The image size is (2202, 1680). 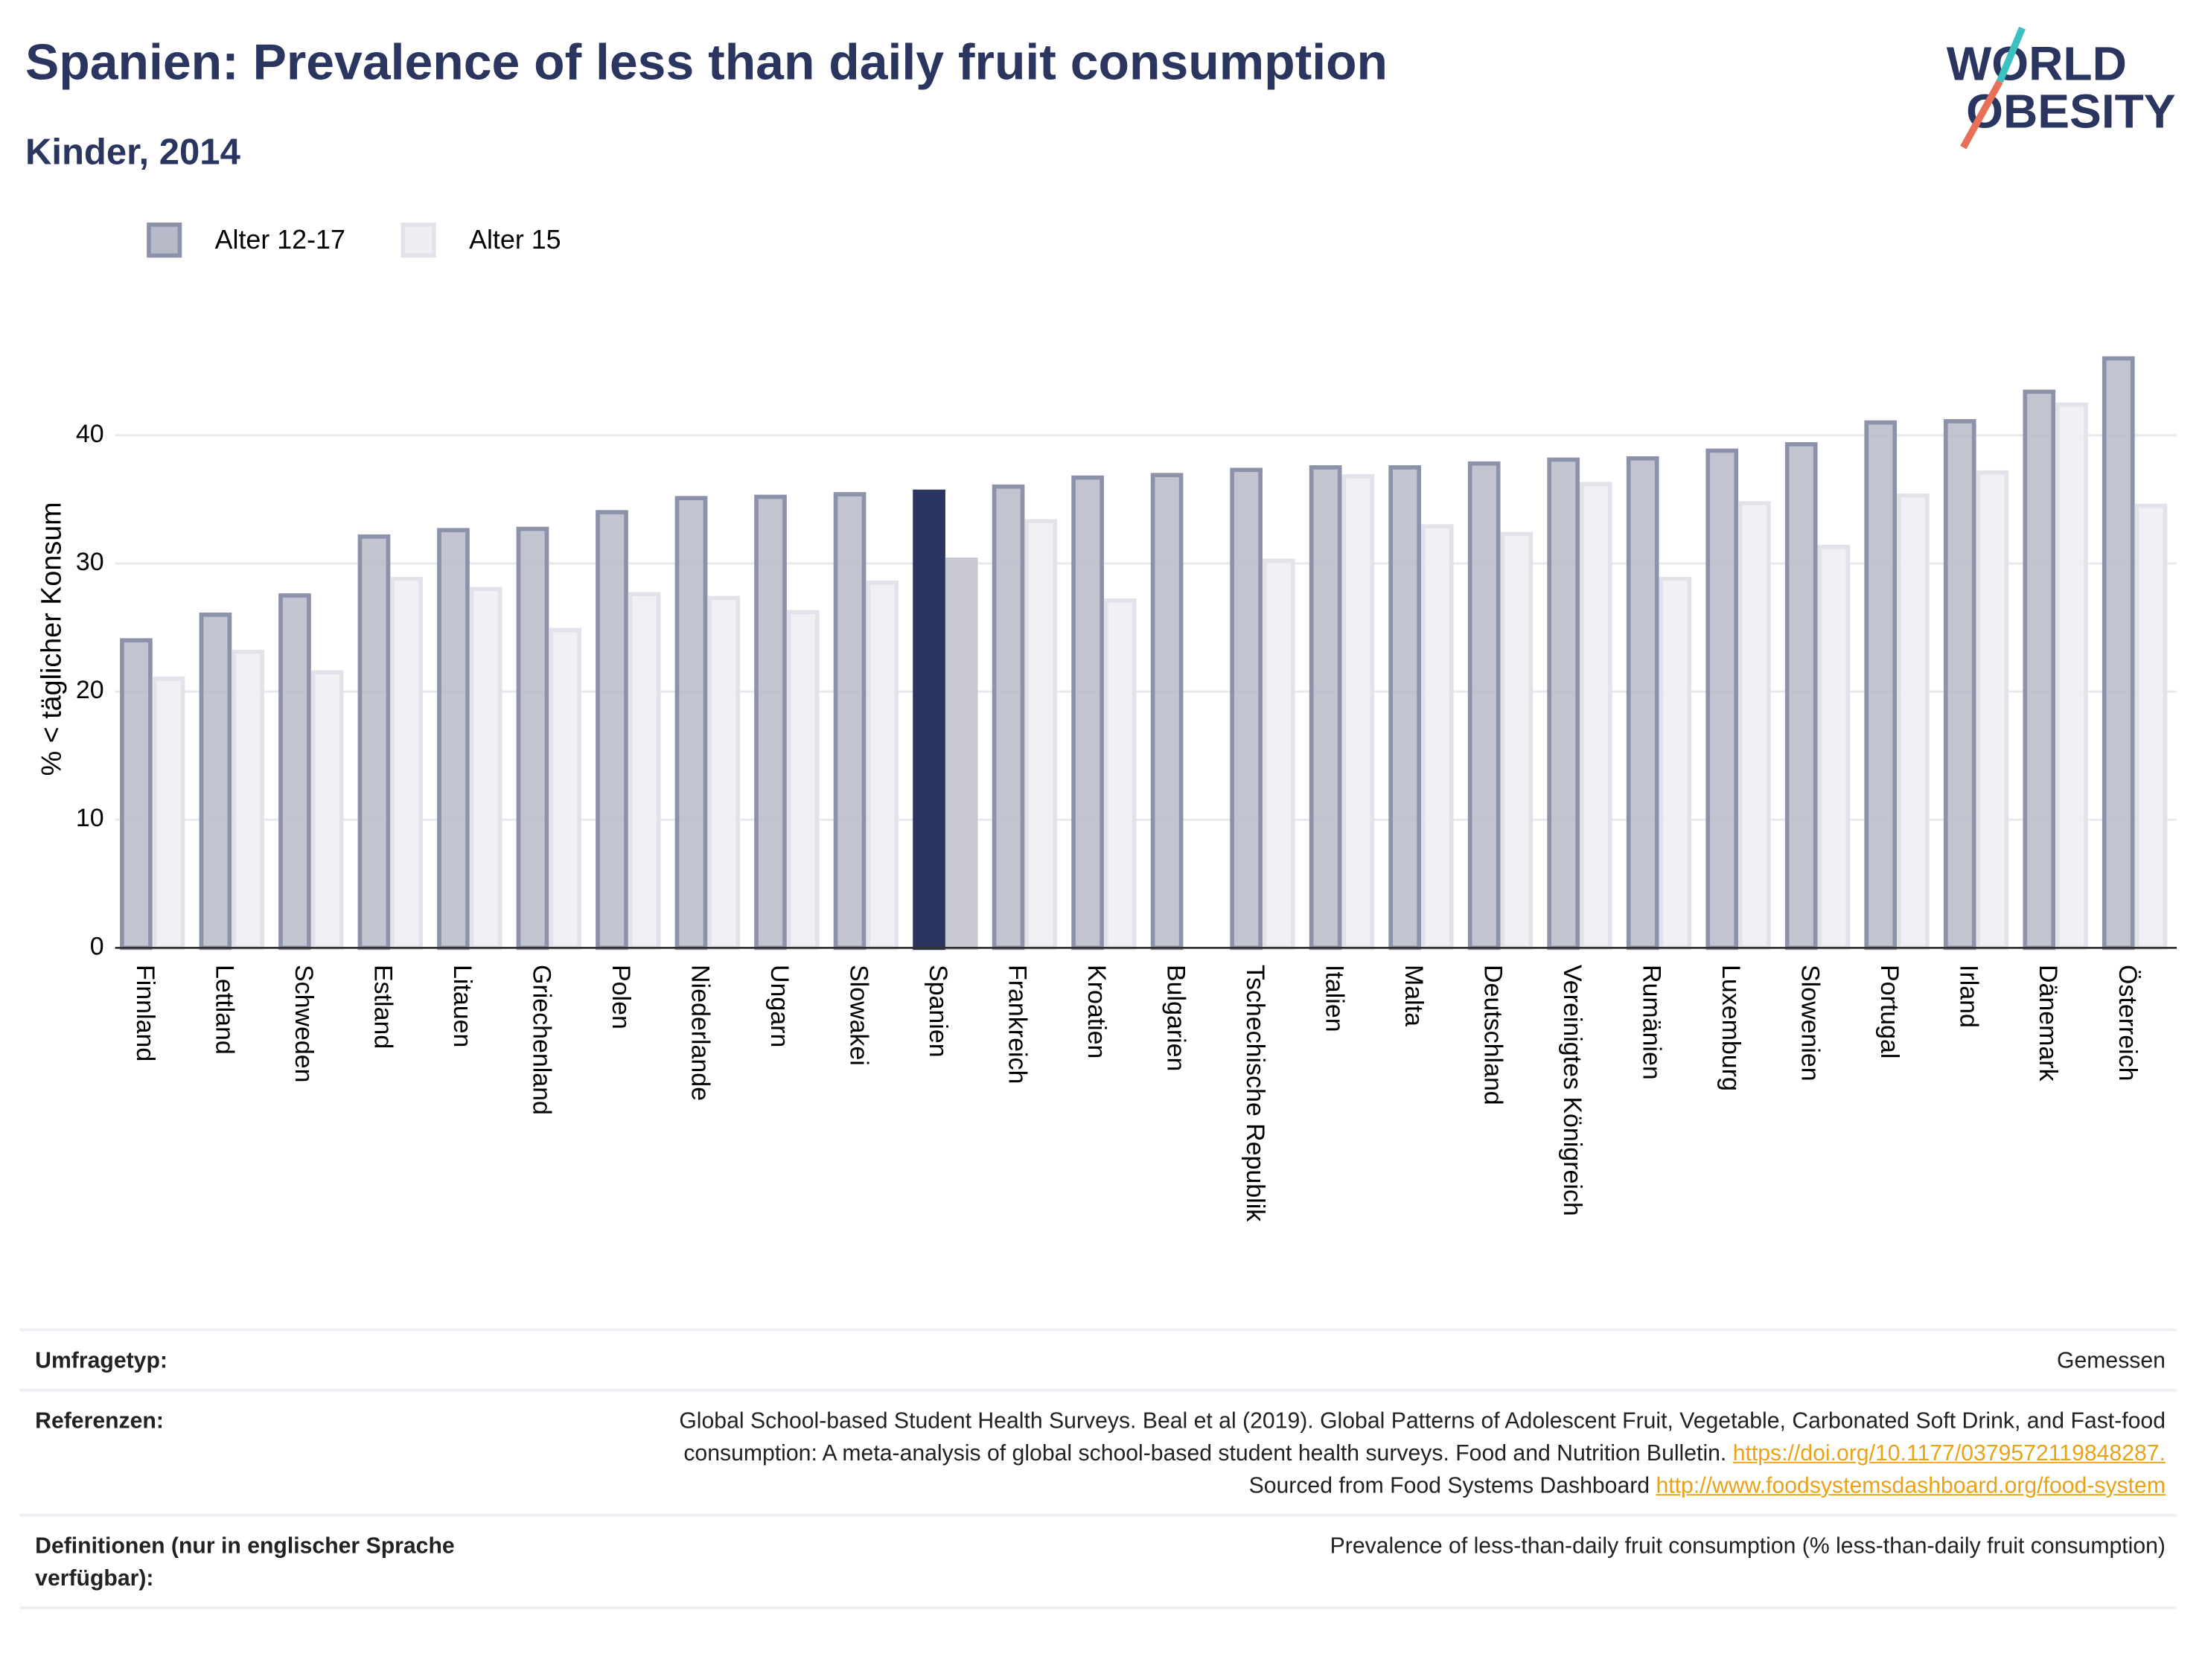 What do you see at coordinates (224, 1010) in the screenshot?
I see `x-tick-label: Lettland` at bounding box center [224, 1010].